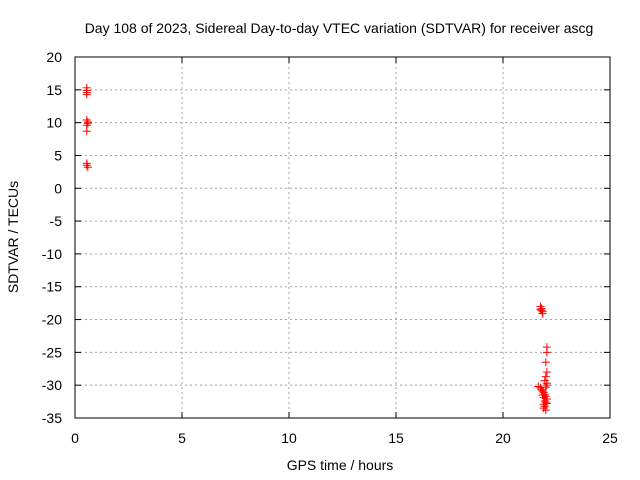 The height and width of the screenshot is (480, 640). Describe the element at coordinates (54, 57) in the screenshot. I see `y-tick-label: 20` at that location.